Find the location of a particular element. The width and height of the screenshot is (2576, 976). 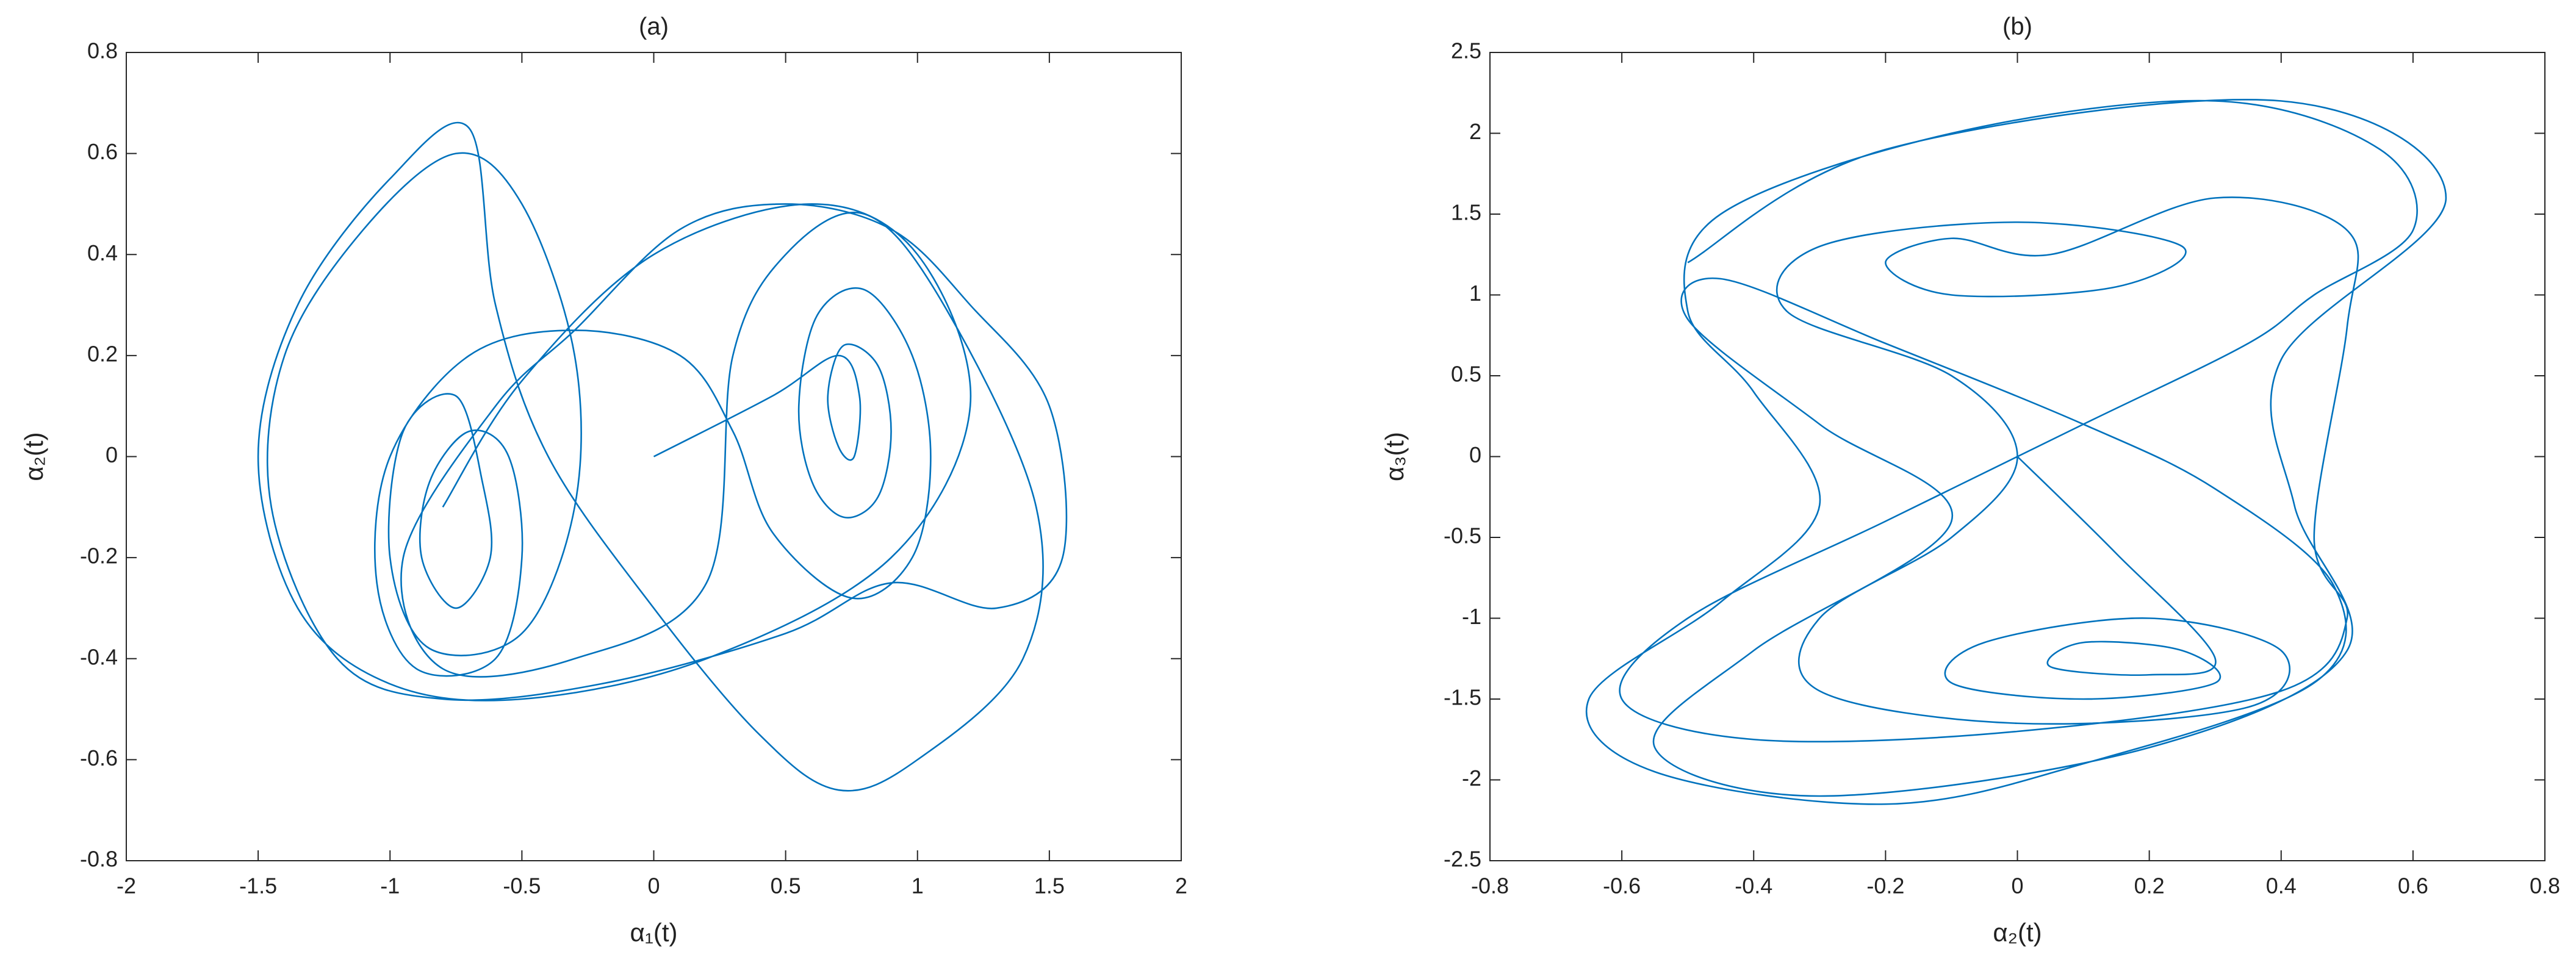

y-tick-label: -2 is located at coordinates (1471, 778).